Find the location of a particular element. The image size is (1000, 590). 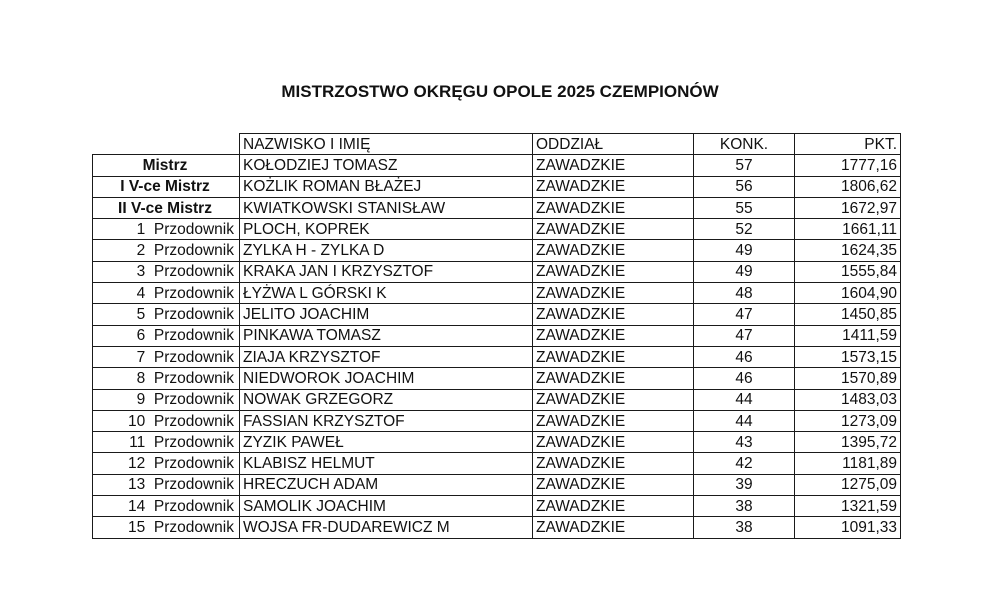

rank-cell: 15 Przodownik is located at coordinates (166, 527).